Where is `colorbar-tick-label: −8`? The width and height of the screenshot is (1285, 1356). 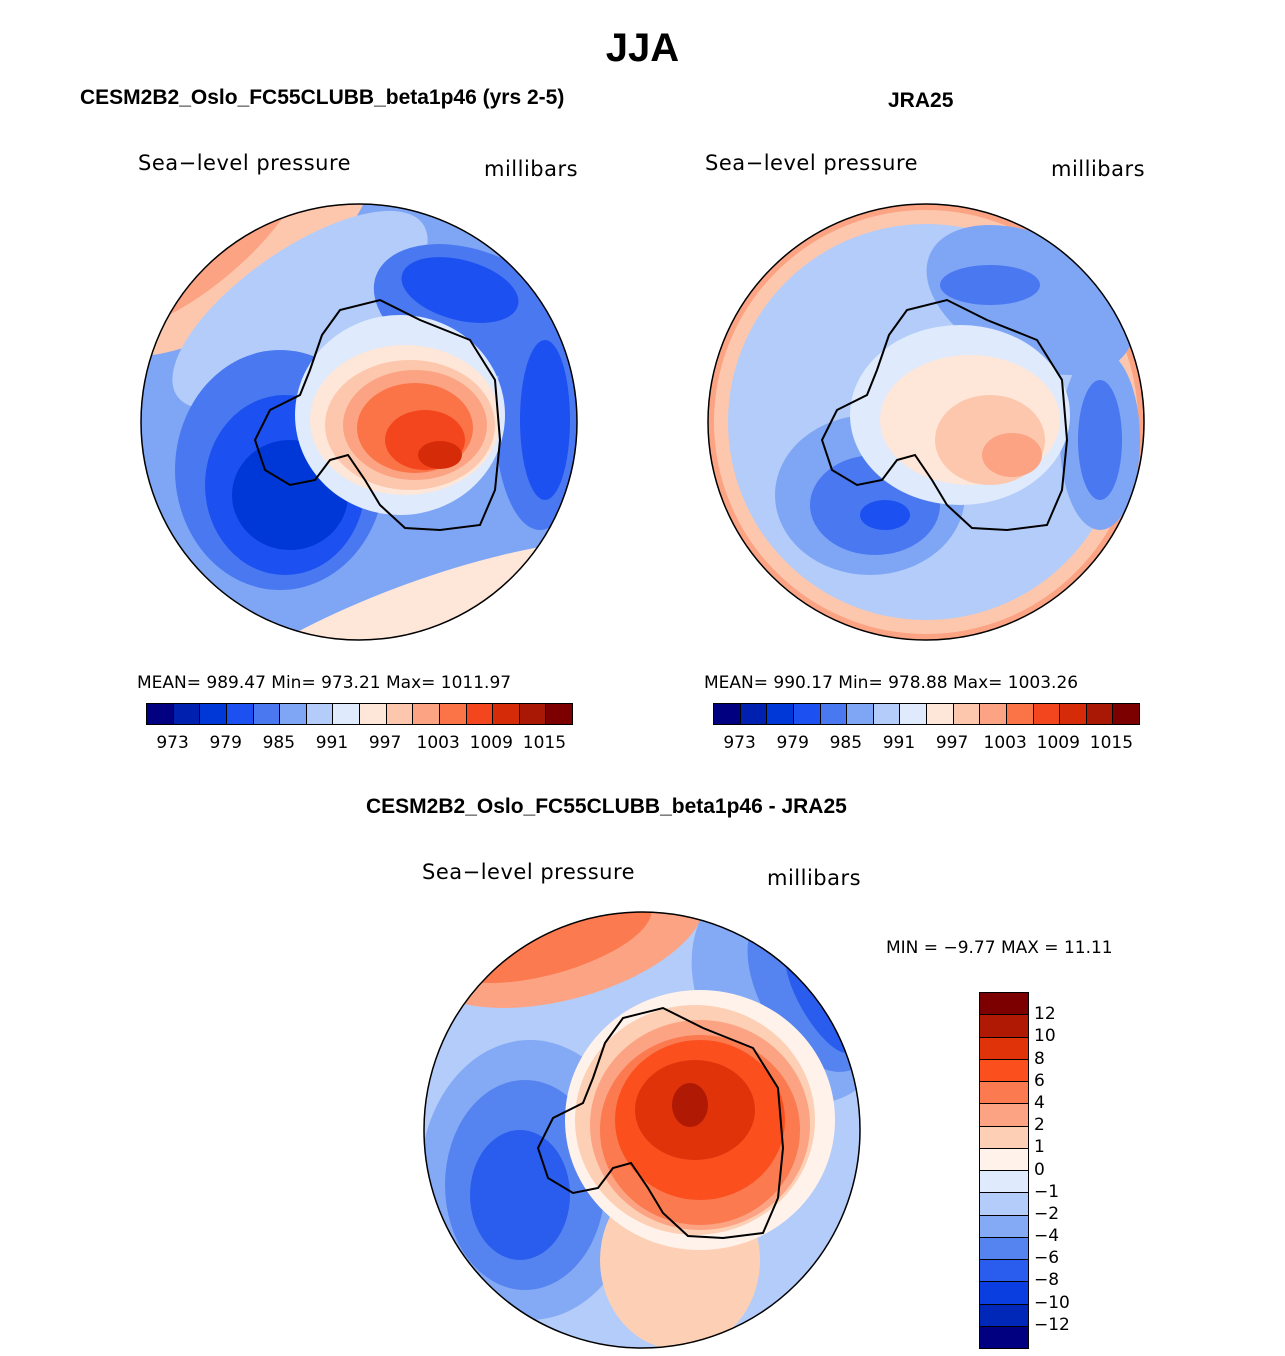
colorbar-tick-label: −8 is located at coordinates (1047, 1280).